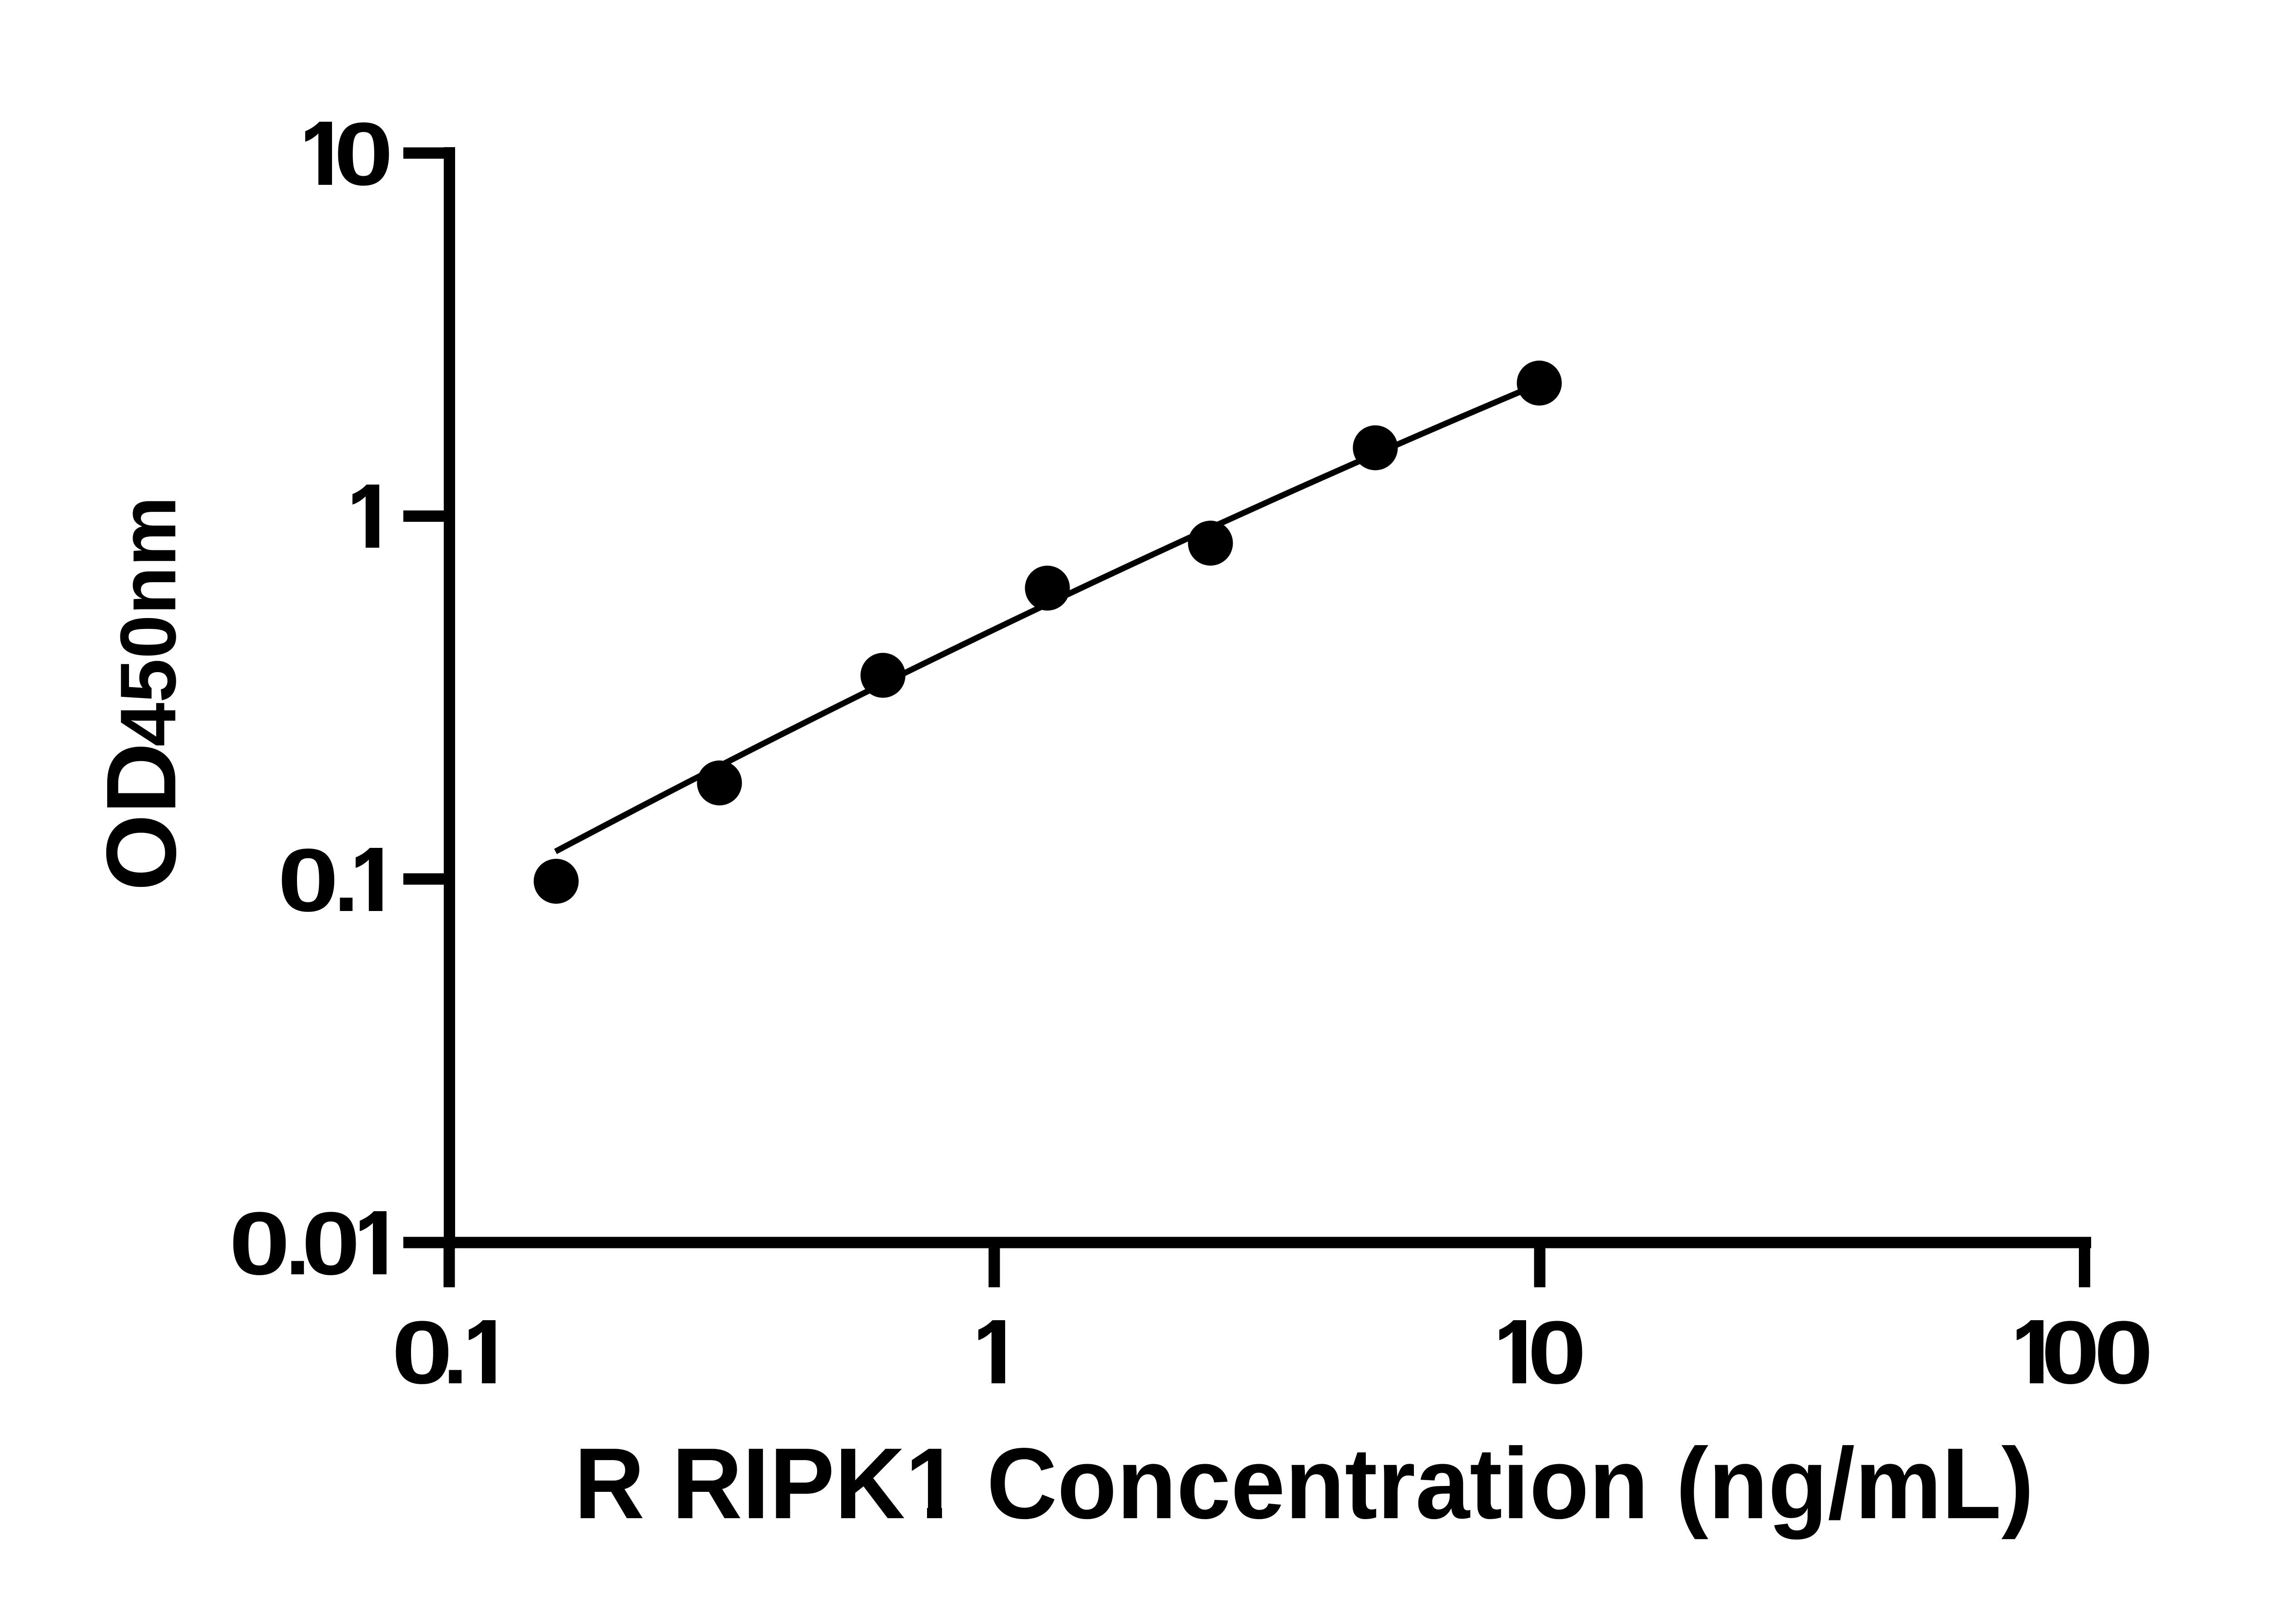  I want to click on svg-text: OD, so click(141, 817).